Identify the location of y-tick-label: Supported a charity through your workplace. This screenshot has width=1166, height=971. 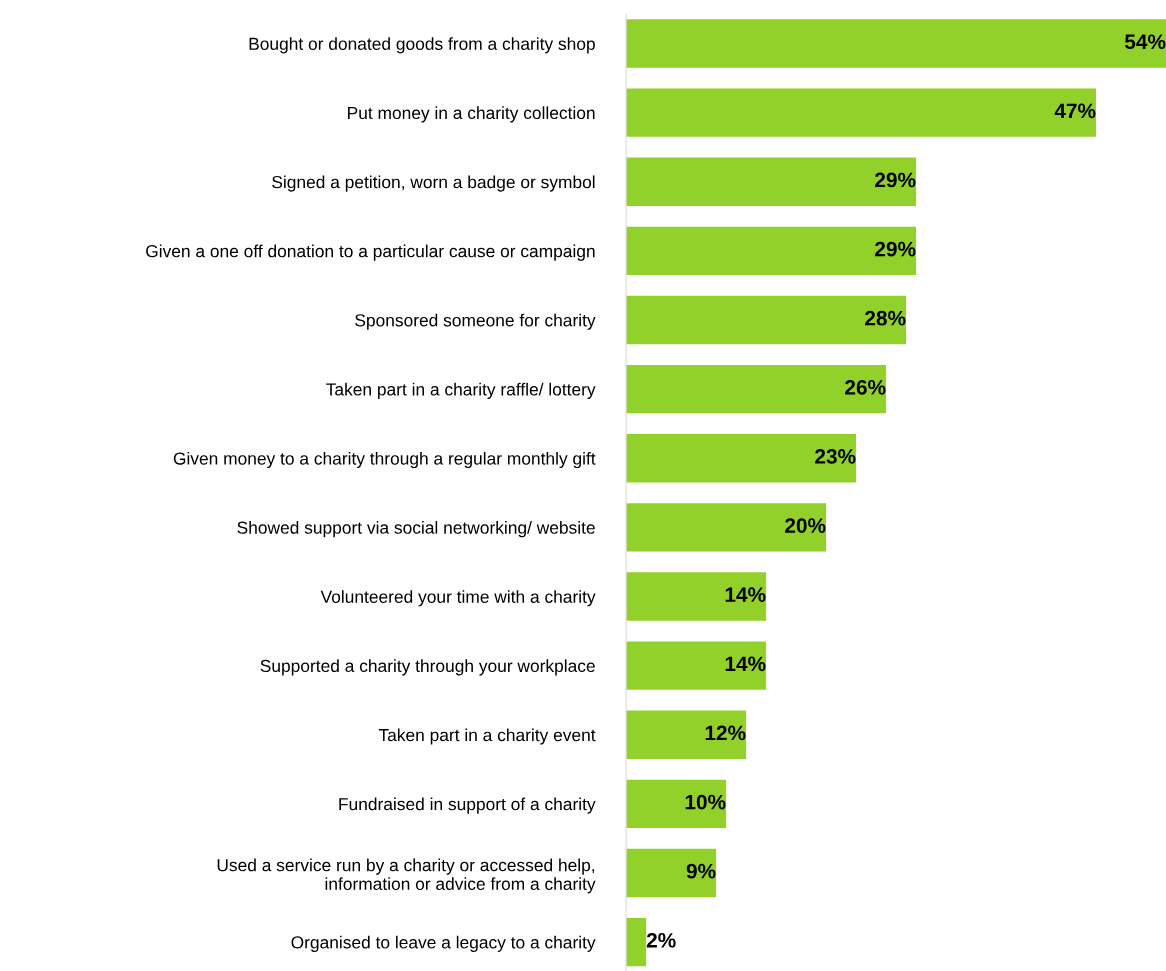
(427, 667).